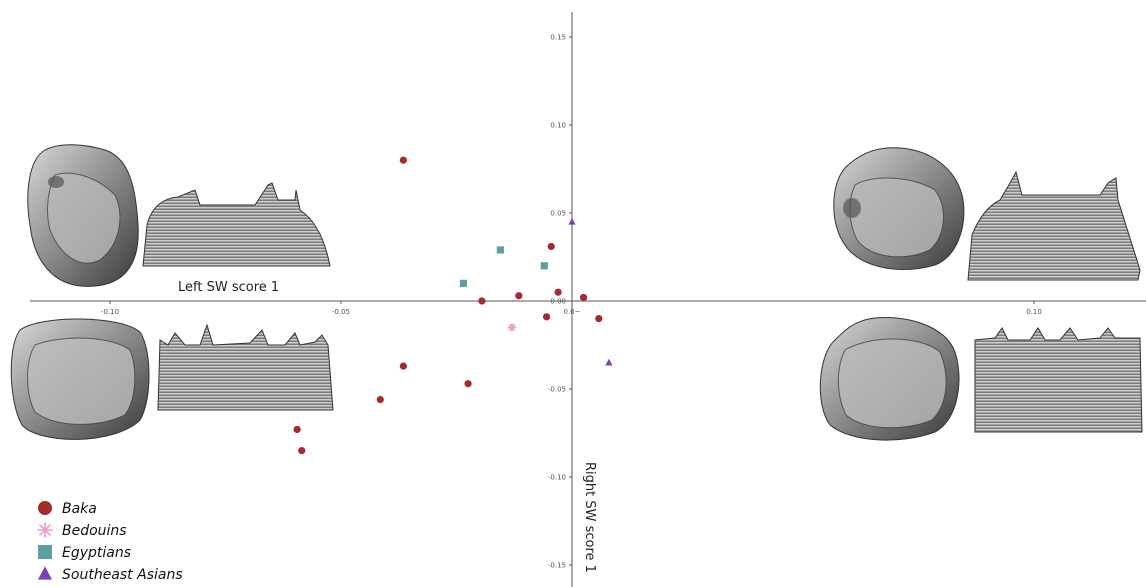 The height and width of the screenshot is (587, 1146). What do you see at coordinates (94, 531) in the screenshot?
I see `legend-label-bedouins: Bedouins` at bounding box center [94, 531].